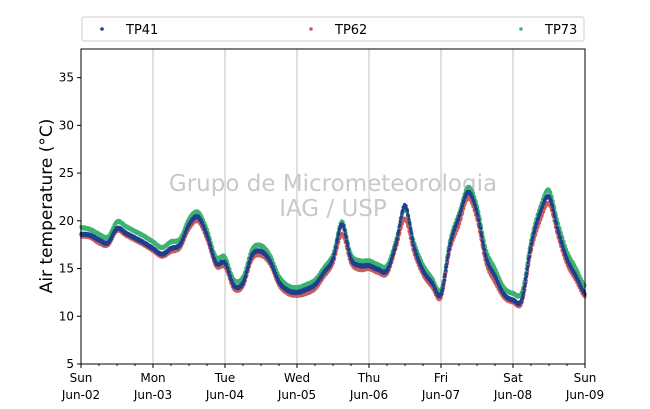  Describe the element at coordinates (369, 378) in the screenshot. I see `x-tick-label-day: Thu` at that location.